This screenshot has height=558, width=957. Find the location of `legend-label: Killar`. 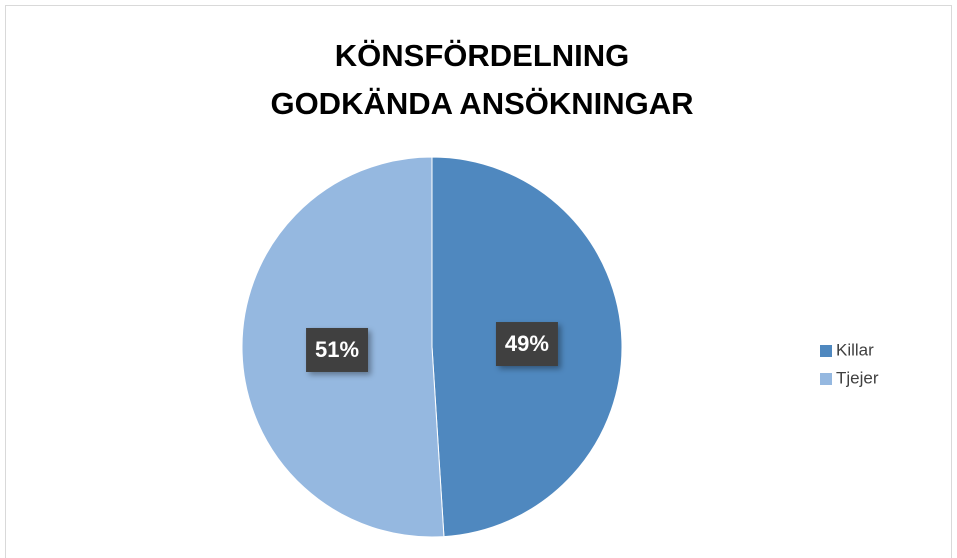

legend-label: Killar is located at coordinates (855, 349).